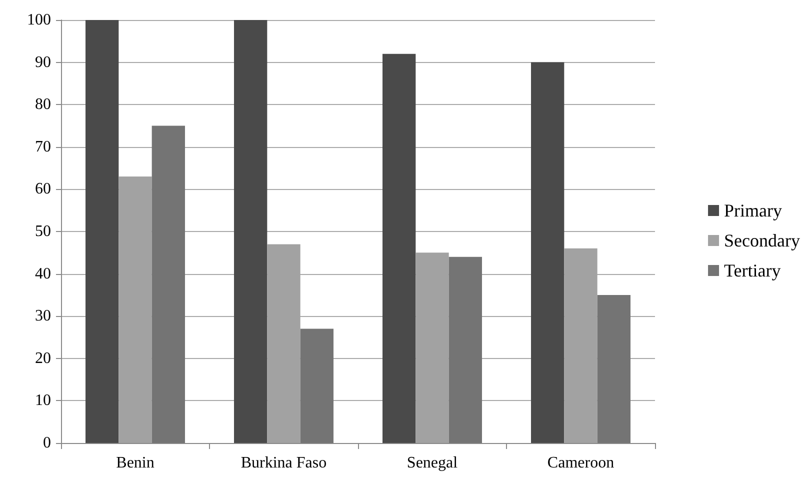 Image resolution: width=807 pixels, height=481 pixels. Describe the element at coordinates (135, 463) in the screenshot. I see `x-tick-label: Benin` at that location.